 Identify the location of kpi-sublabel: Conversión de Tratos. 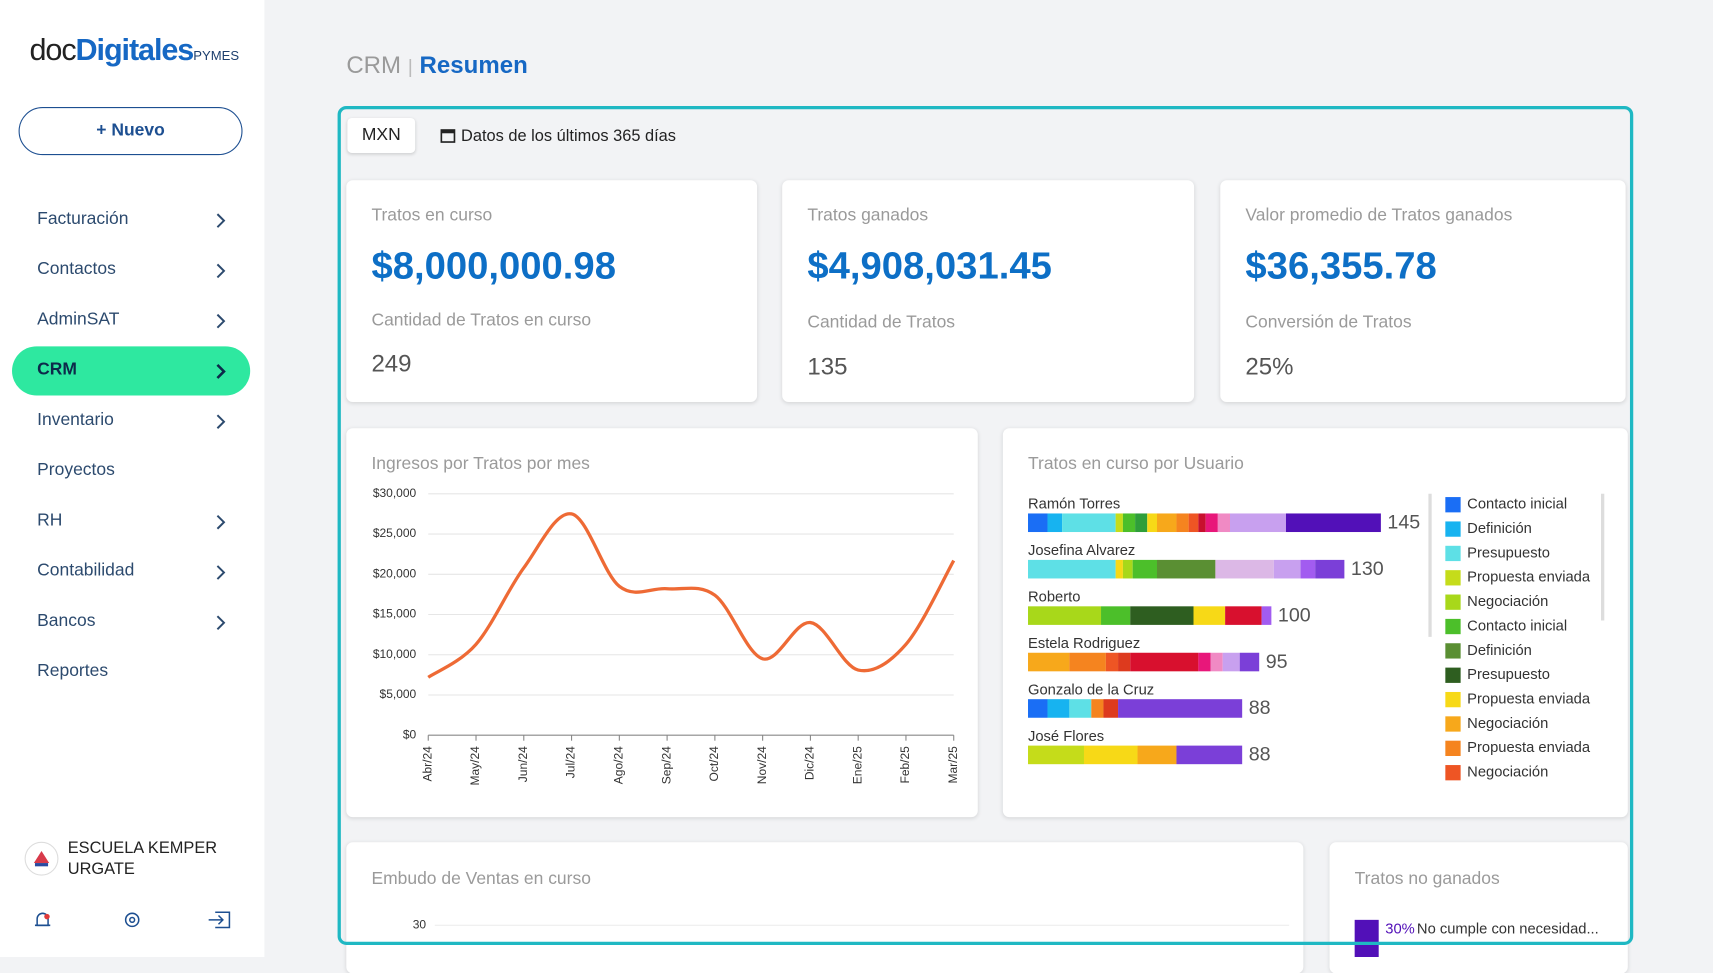
(1328, 323).